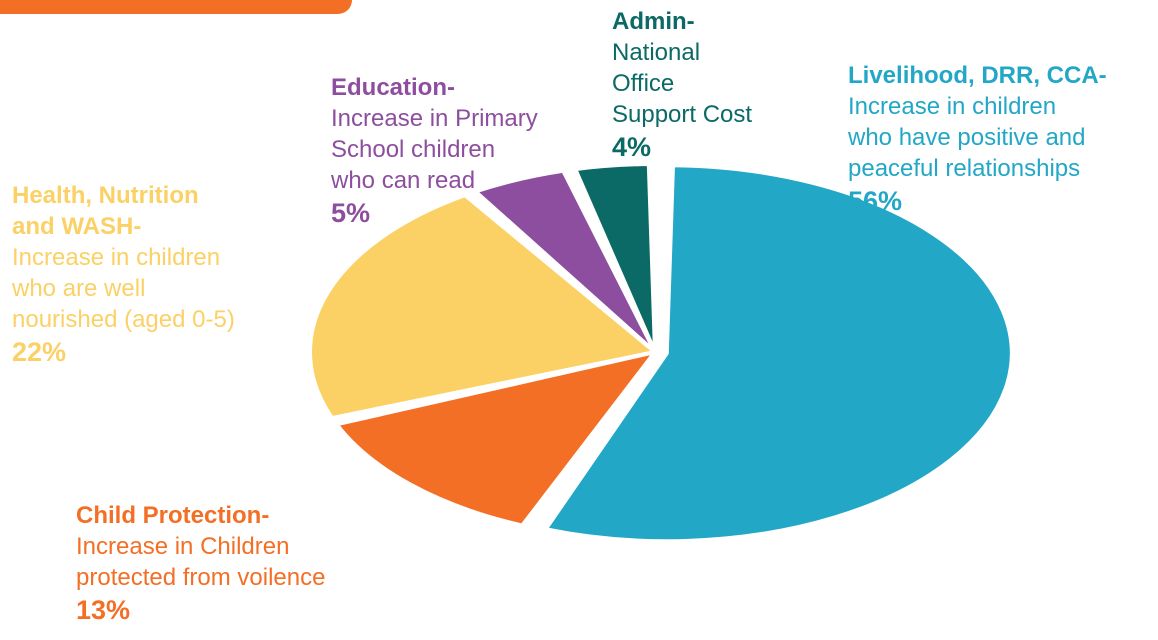 The width and height of the screenshot is (1158, 640). What do you see at coordinates (952, 106) in the screenshot?
I see `label-livelihood-desc-1: Increase in children` at bounding box center [952, 106].